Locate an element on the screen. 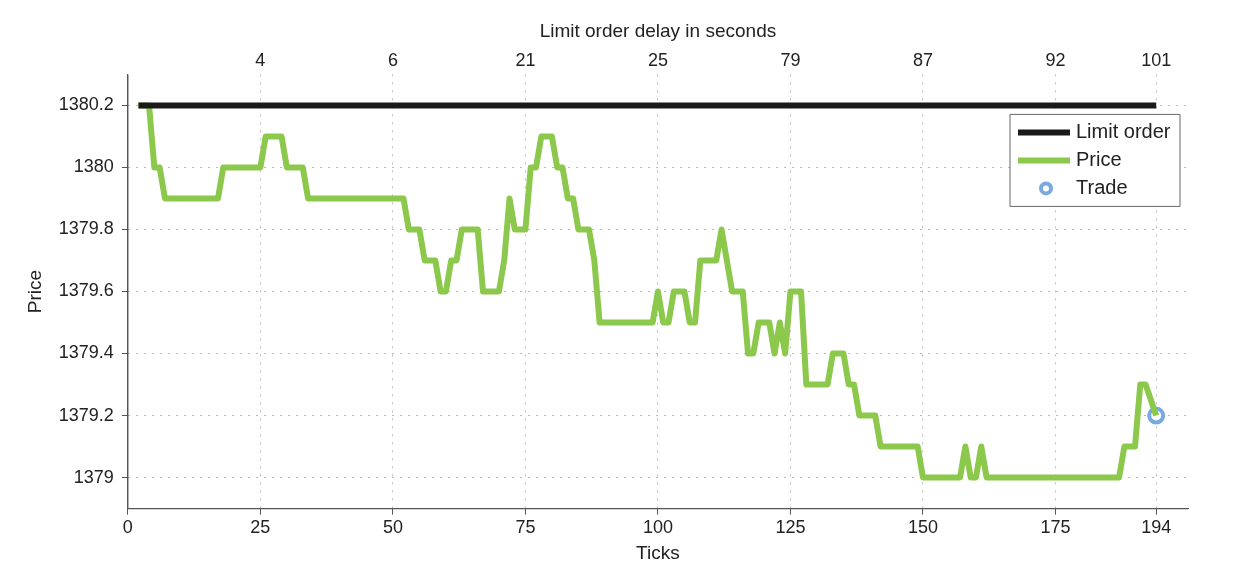 The width and height of the screenshot is (1243, 575). legend-label: Trade is located at coordinates (1102, 186).